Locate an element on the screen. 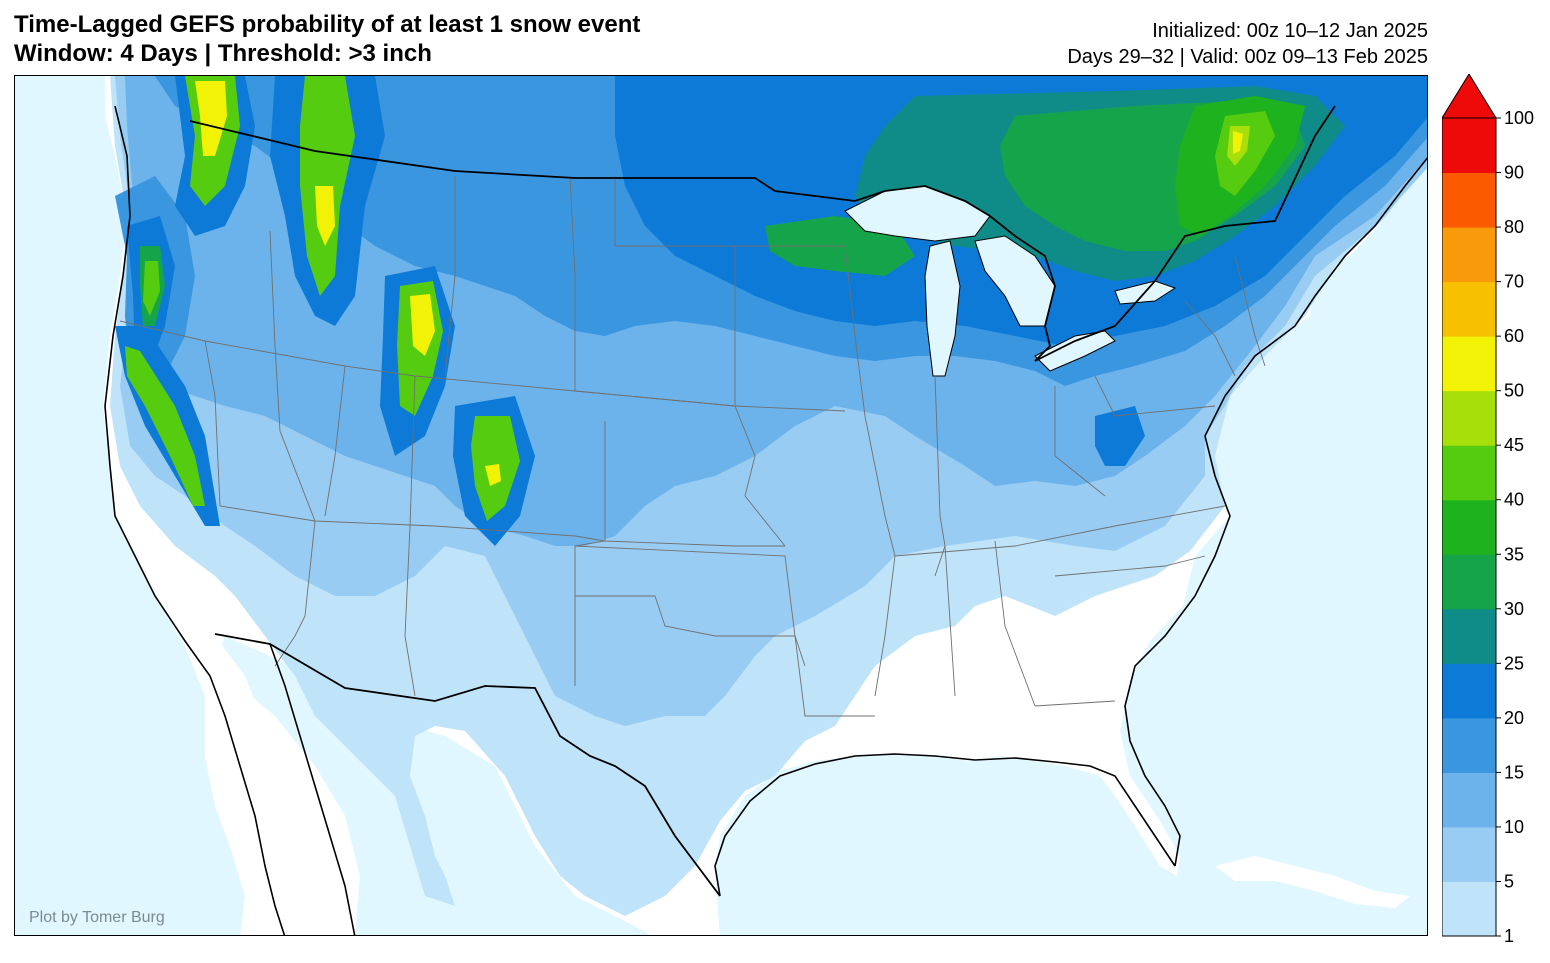 Image resolution: width=1550 pixels, height=963 pixels. colorbar-label: 50 is located at coordinates (1514, 391).